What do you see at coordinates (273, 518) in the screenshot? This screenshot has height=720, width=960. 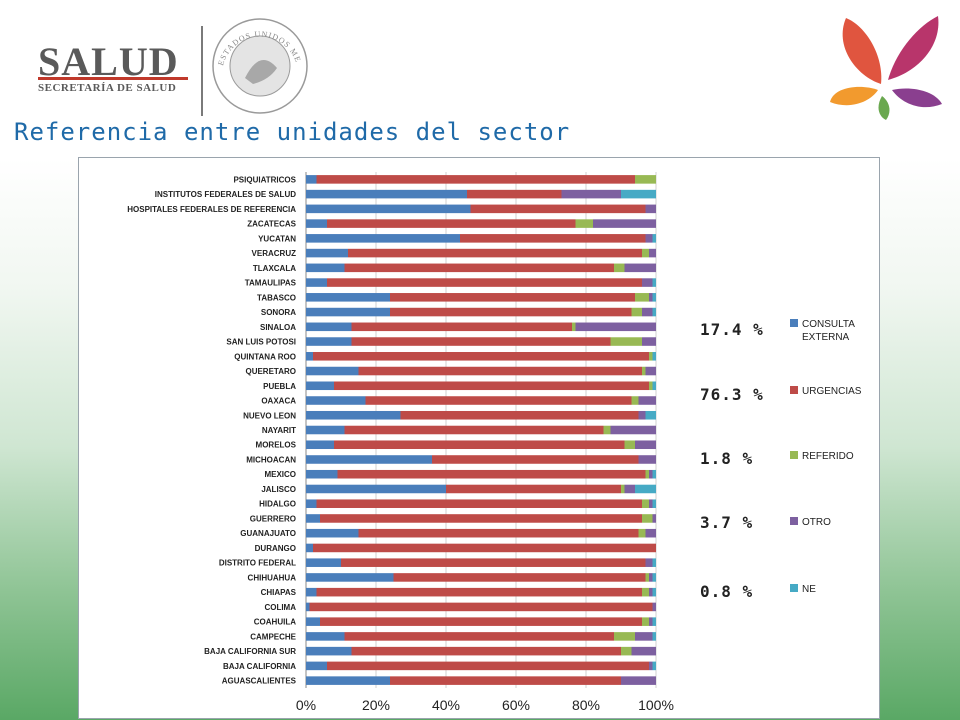 I see `category-label: GUERRERO` at bounding box center [273, 518].